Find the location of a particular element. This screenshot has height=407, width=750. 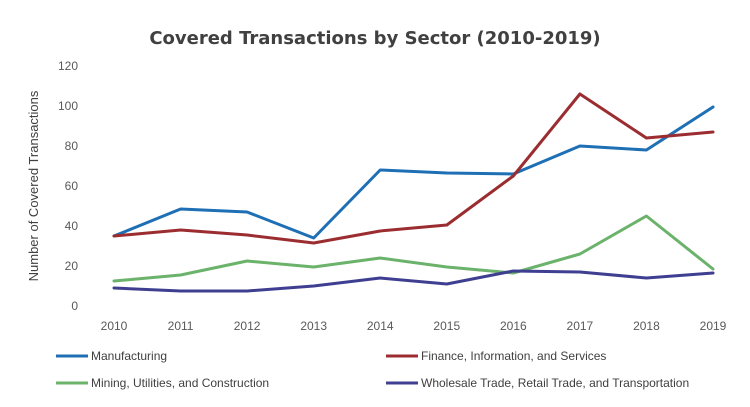

legend-item: Manufacturing is located at coordinates (111, 356).